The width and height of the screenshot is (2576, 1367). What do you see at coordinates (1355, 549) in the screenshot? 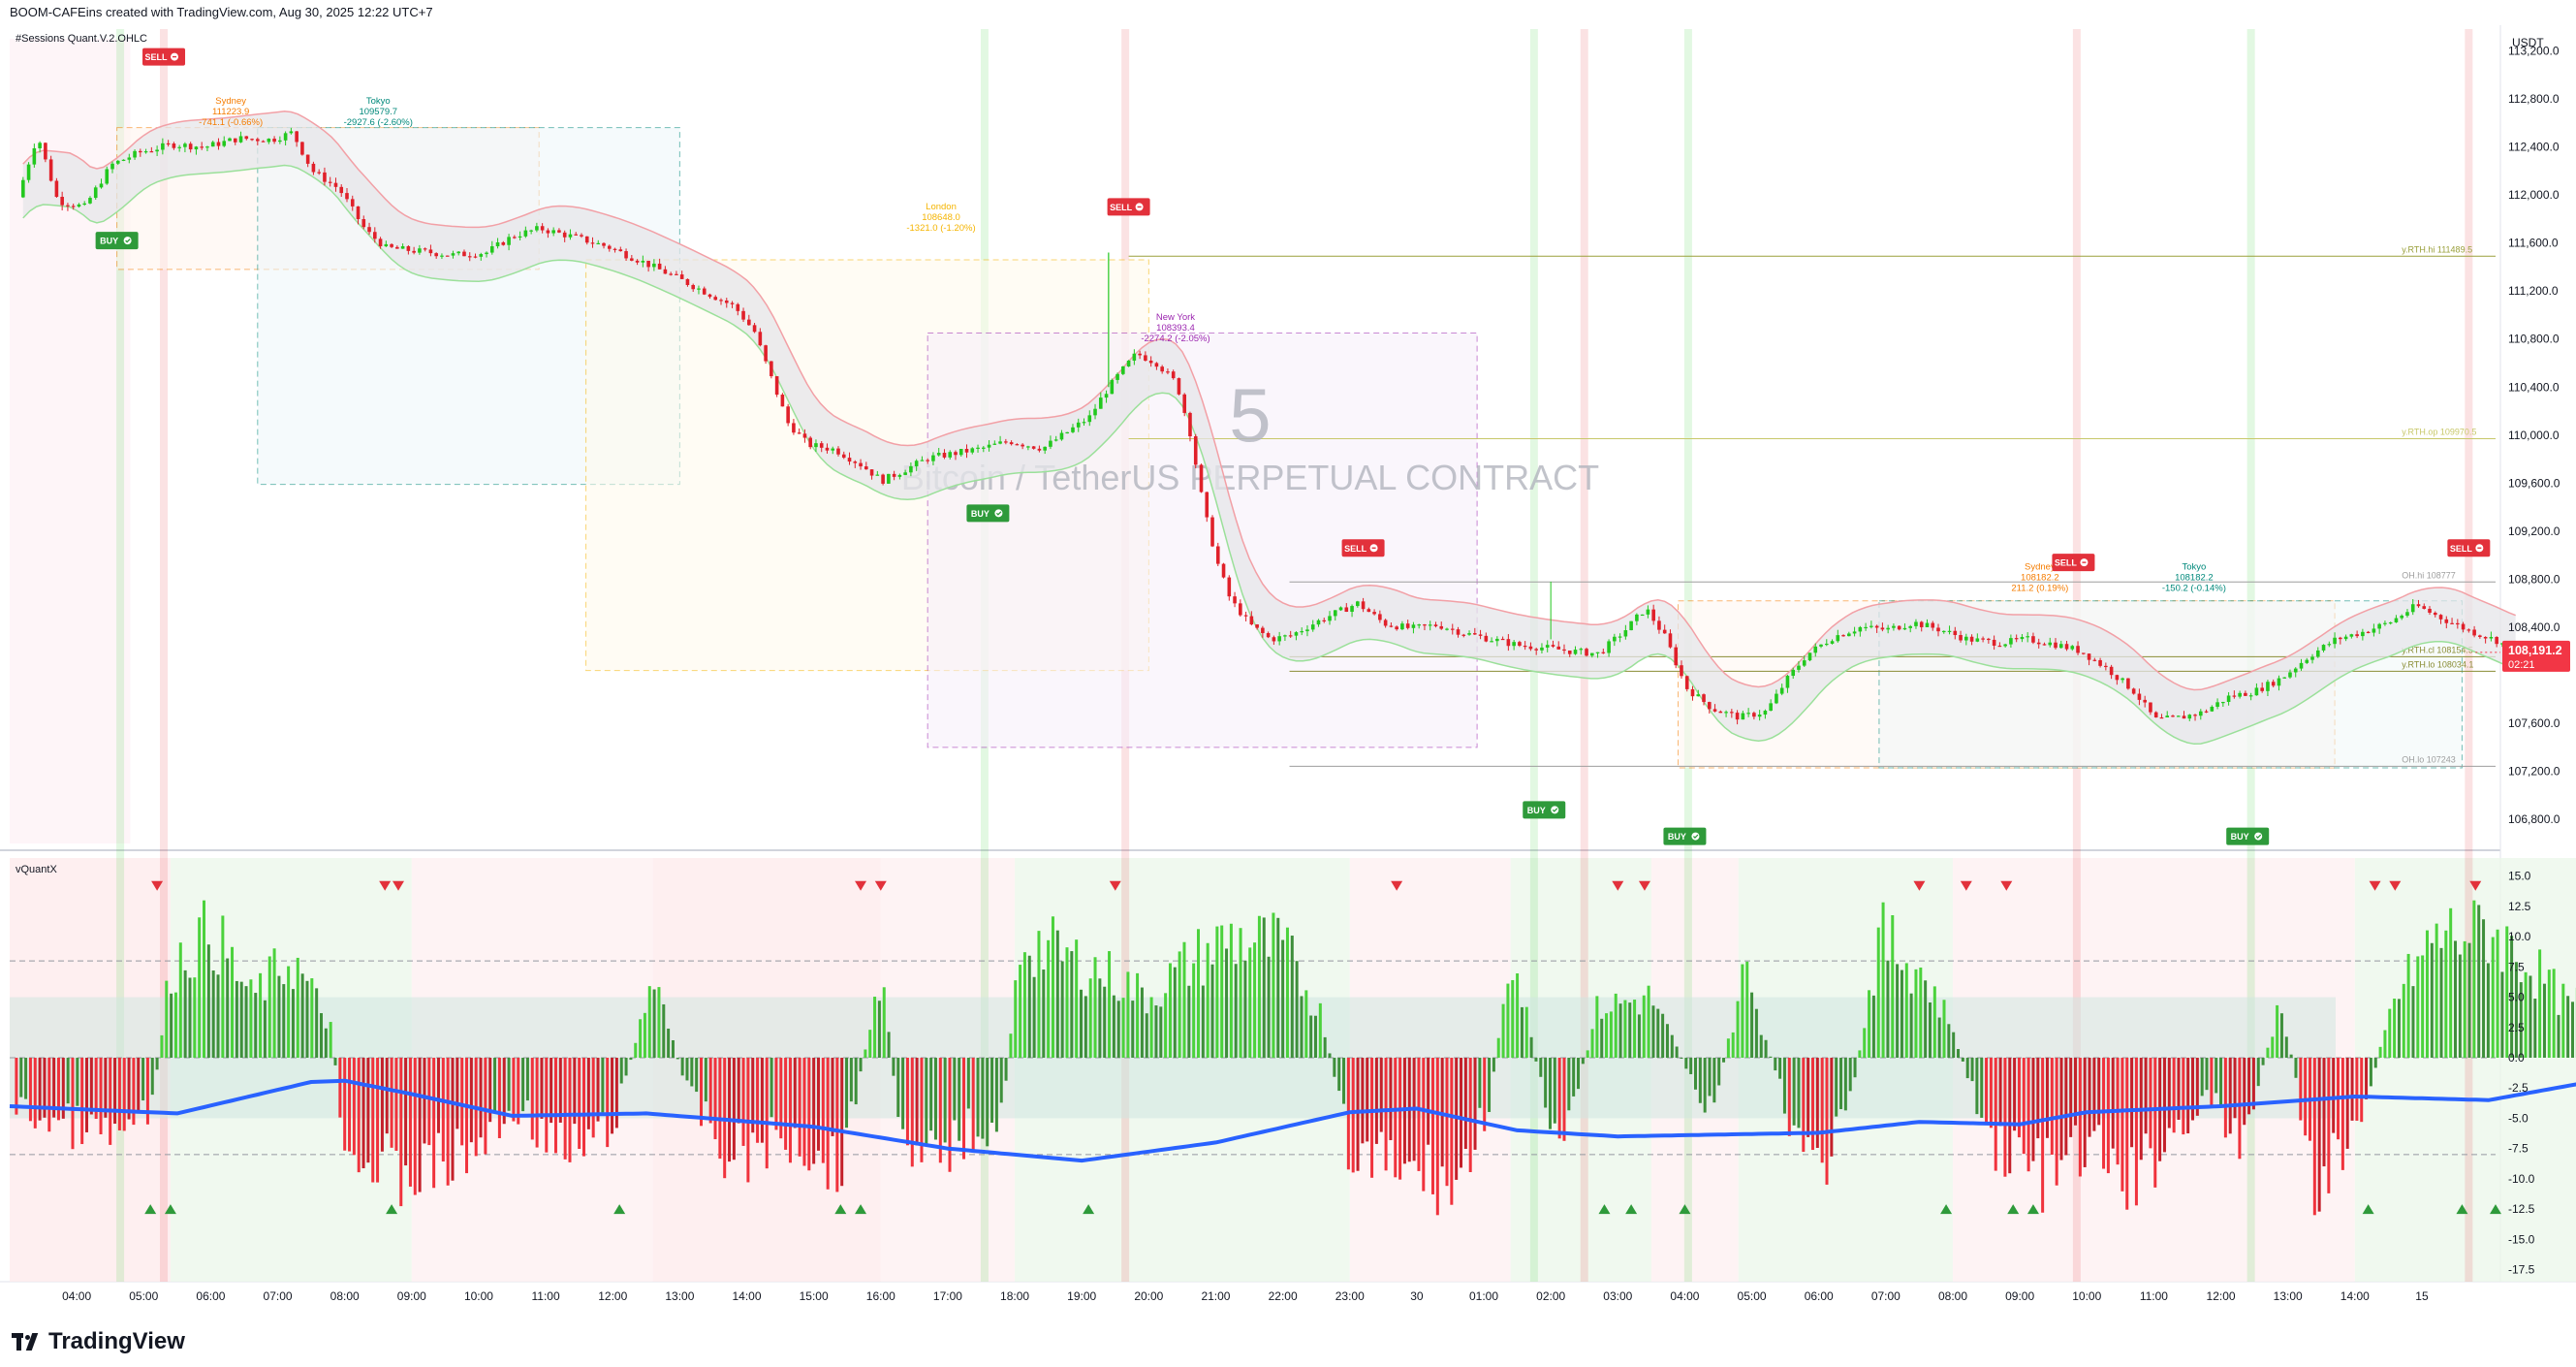
I see `signal-label: SELL` at bounding box center [1355, 549].